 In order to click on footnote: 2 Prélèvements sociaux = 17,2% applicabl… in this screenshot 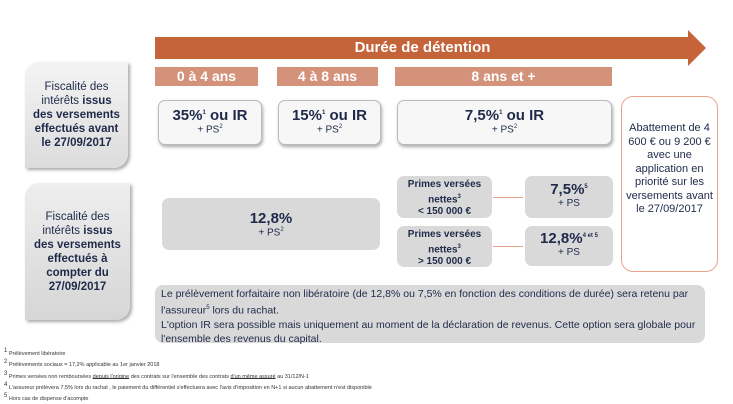, I will do `click(188, 363)`.